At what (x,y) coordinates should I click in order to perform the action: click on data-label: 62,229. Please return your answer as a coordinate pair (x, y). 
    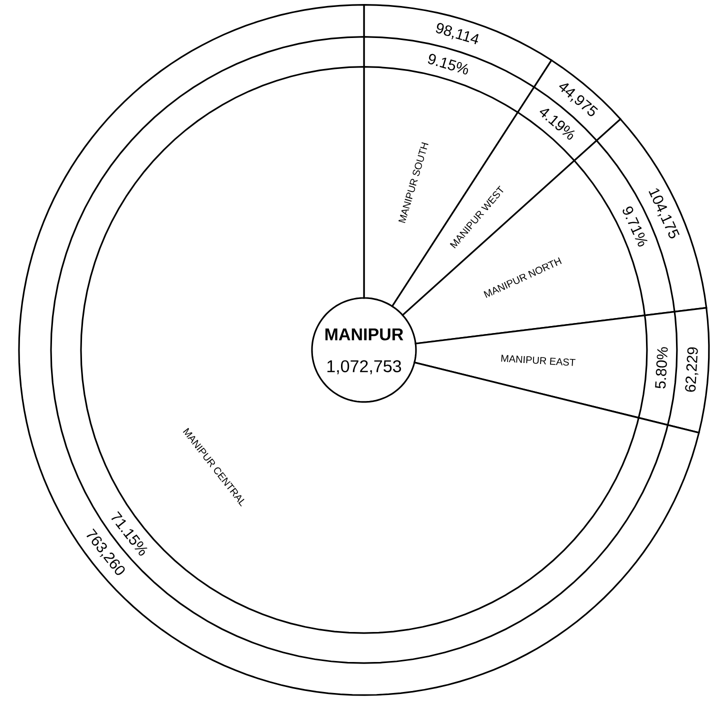
    Looking at the image, I should click on (691, 369).